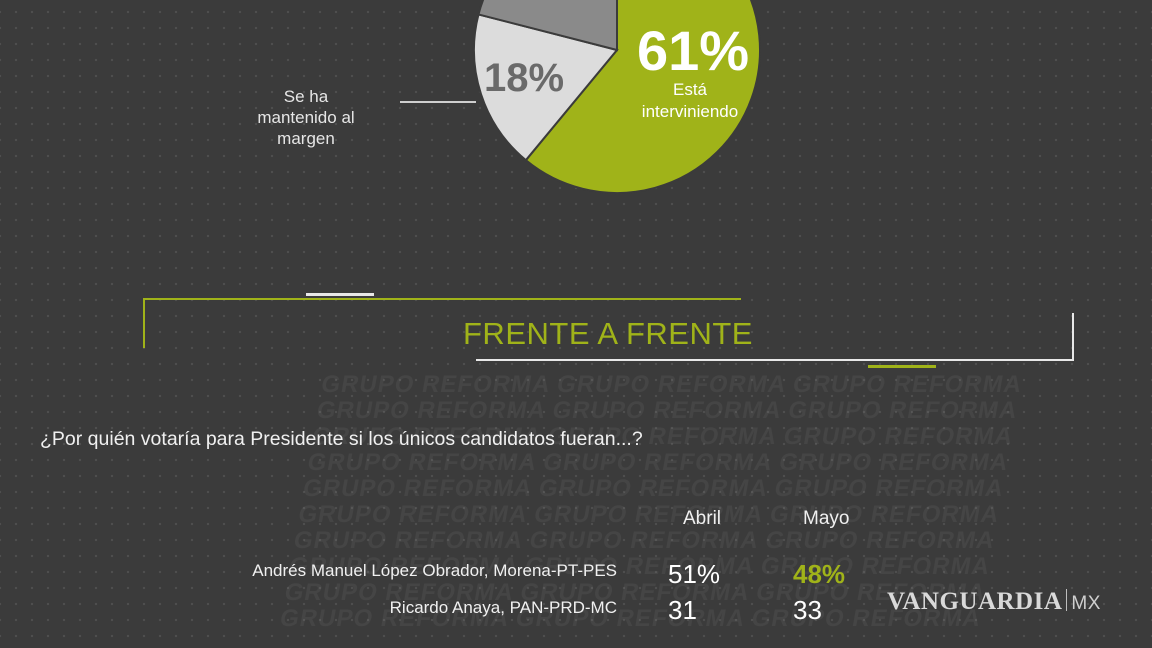  Describe the element at coordinates (442, 299) in the screenshot. I see `frame-top-line` at that location.